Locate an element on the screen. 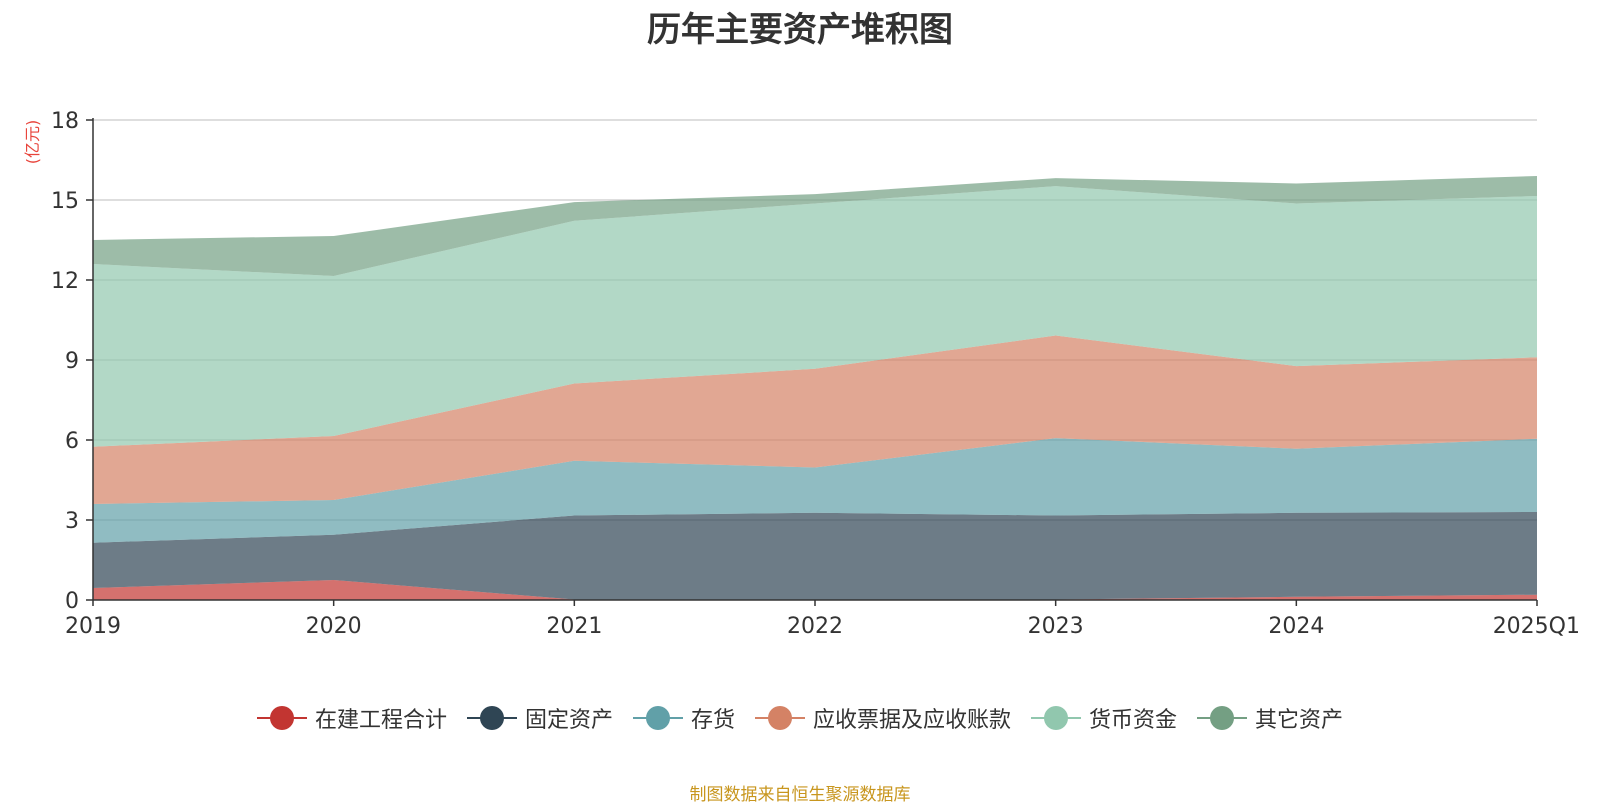 This screenshot has width=1600, height=805. x-tick-label: 2021 is located at coordinates (574, 626).